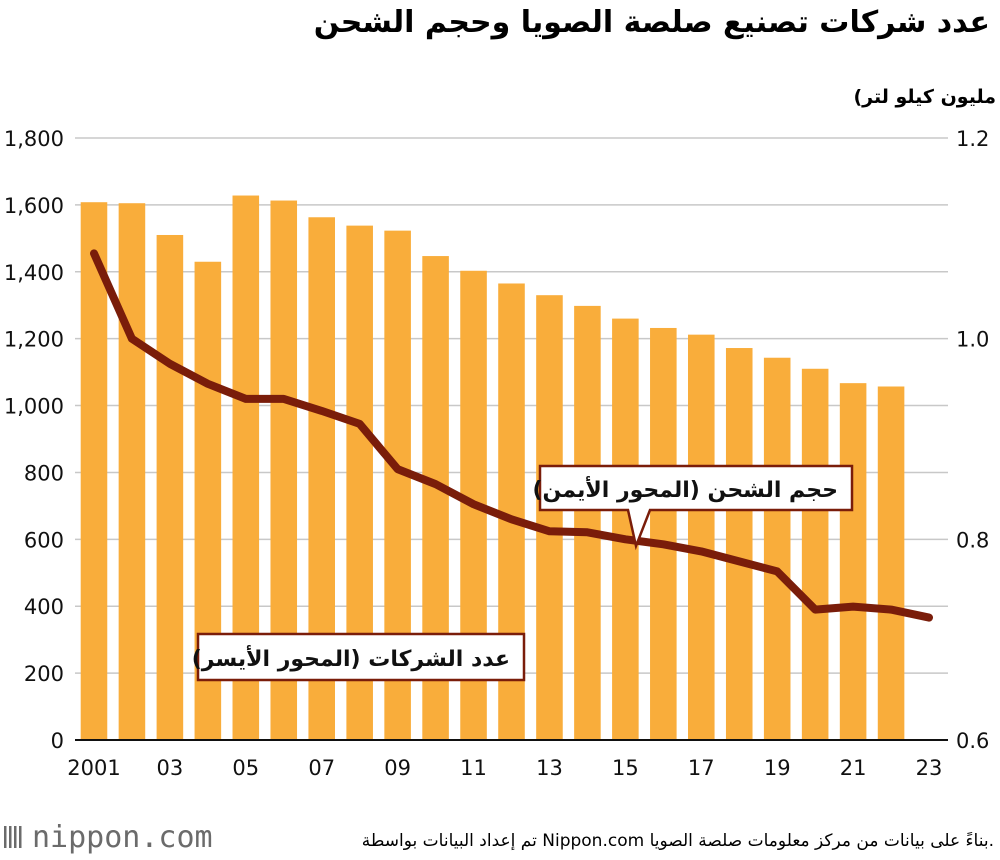 This screenshot has height=860, width=1000. What do you see at coordinates (549, 768) in the screenshot?
I see `x-tick-label: 13` at bounding box center [549, 768].